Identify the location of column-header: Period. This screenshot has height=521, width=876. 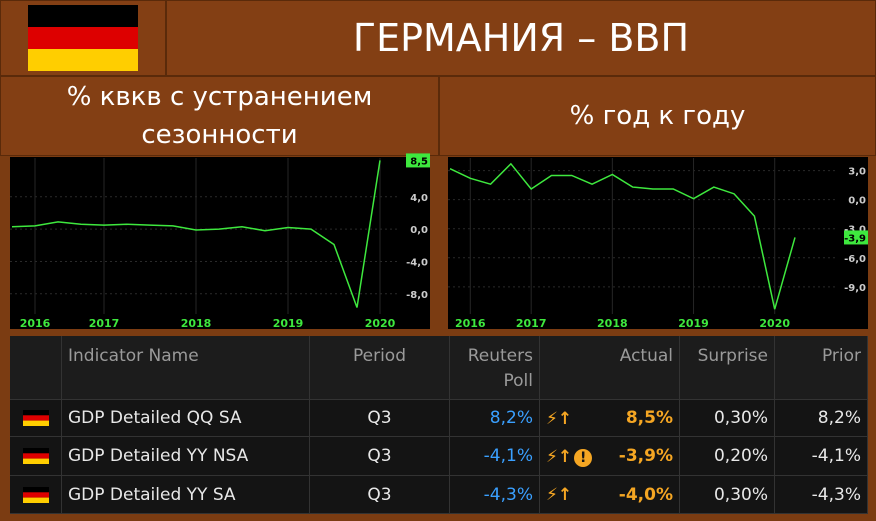
(380, 368).